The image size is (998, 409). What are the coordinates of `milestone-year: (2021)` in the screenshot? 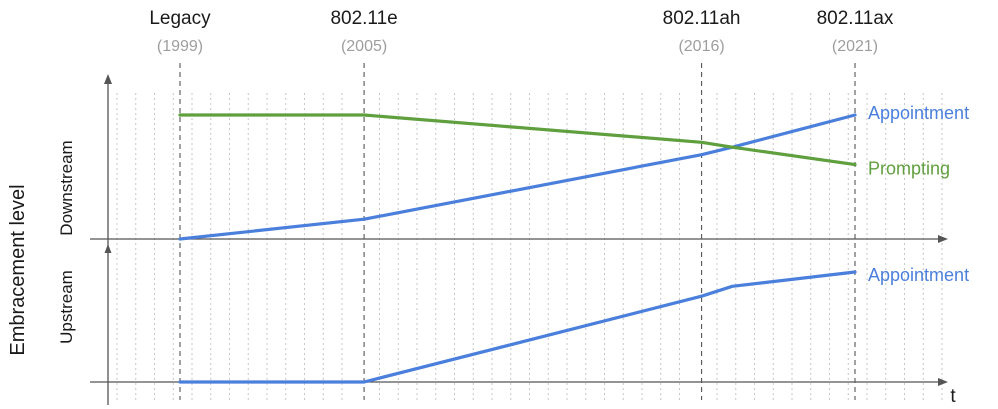 It's located at (855, 46).